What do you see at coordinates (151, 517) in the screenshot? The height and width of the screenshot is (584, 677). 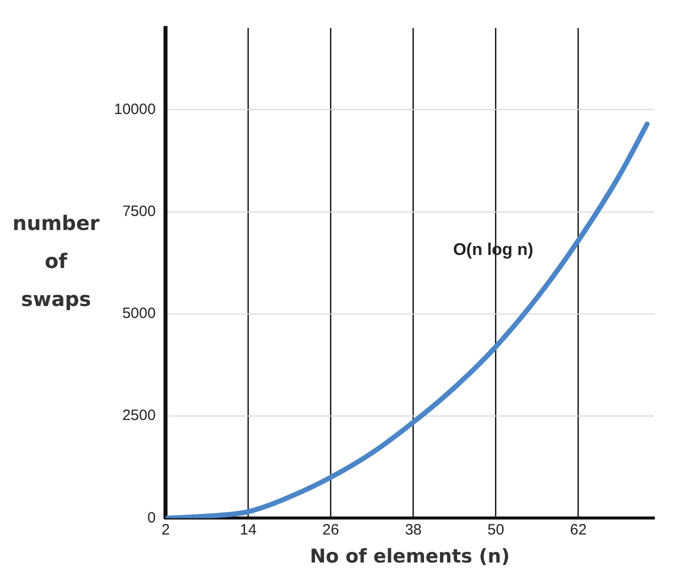 I see `y-tick-label: 0` at bounding box center [151, 517].